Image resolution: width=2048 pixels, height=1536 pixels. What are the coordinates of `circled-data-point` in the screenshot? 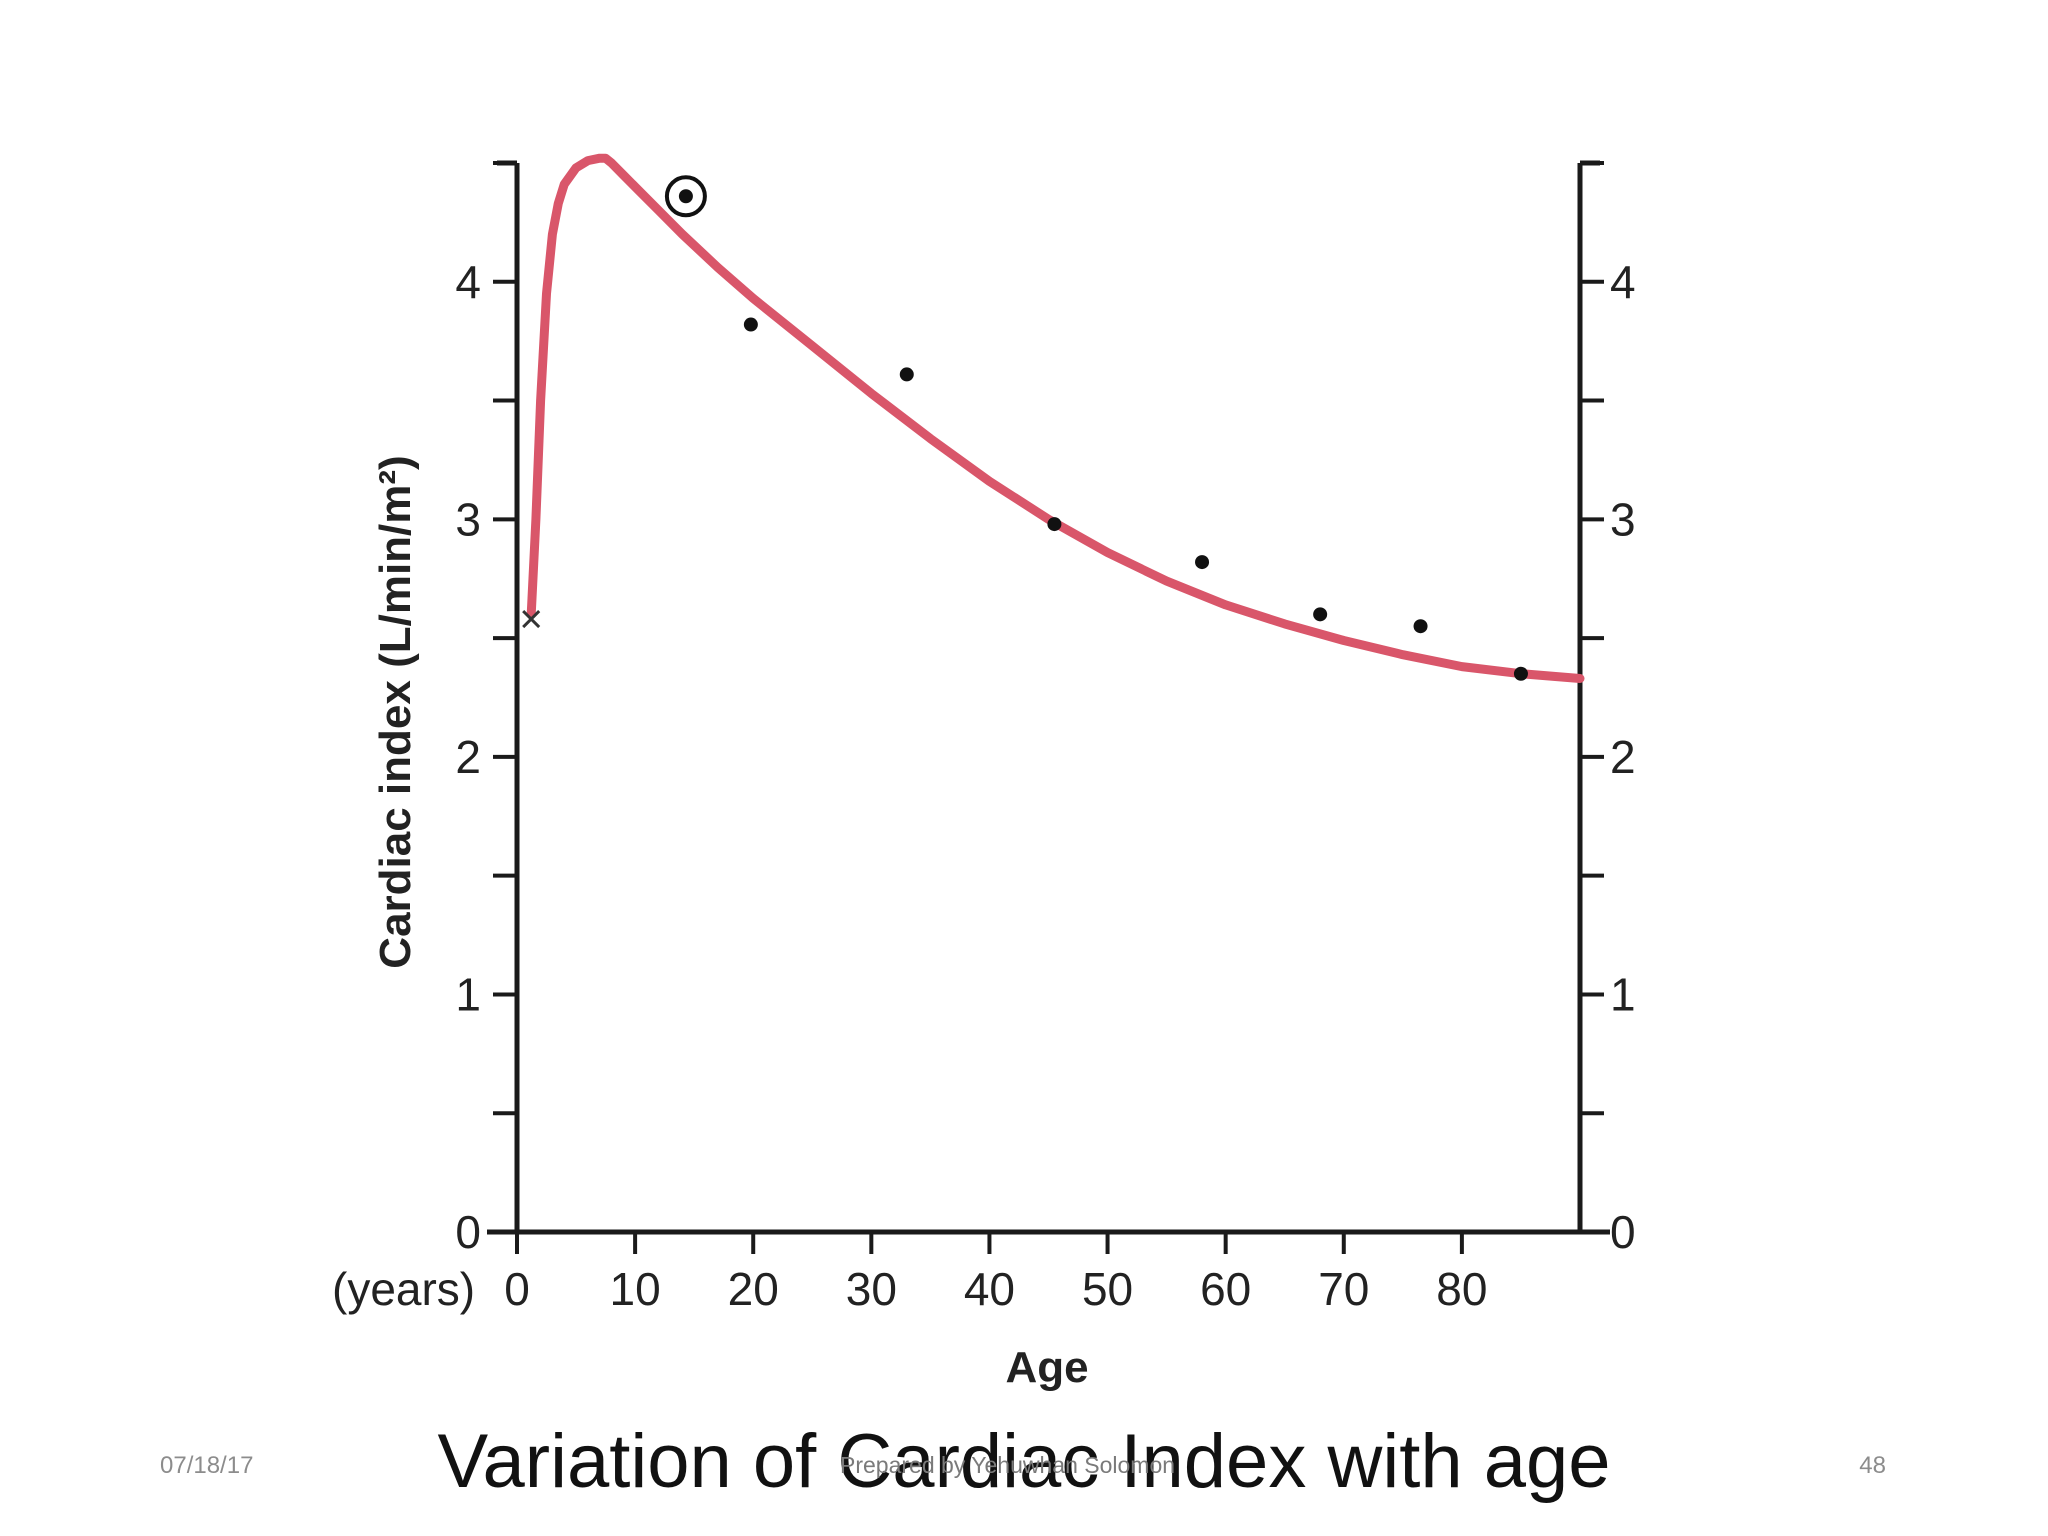 It's located at (685, 196).